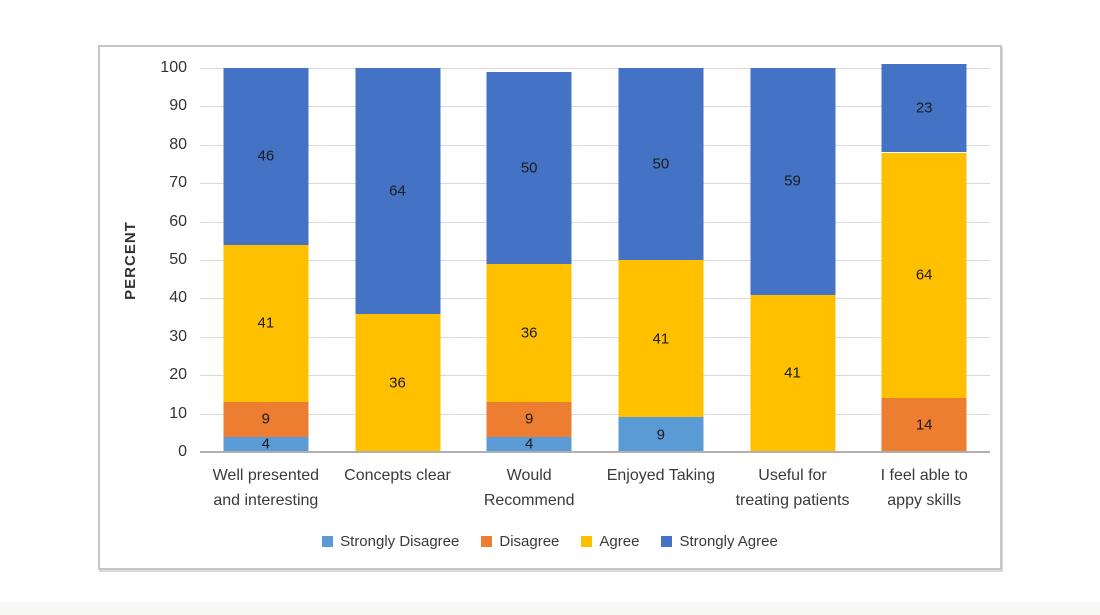  Describe the element at coordinates (178, 221) in the screenshot. I see `y-tick-label: 60` at that location.